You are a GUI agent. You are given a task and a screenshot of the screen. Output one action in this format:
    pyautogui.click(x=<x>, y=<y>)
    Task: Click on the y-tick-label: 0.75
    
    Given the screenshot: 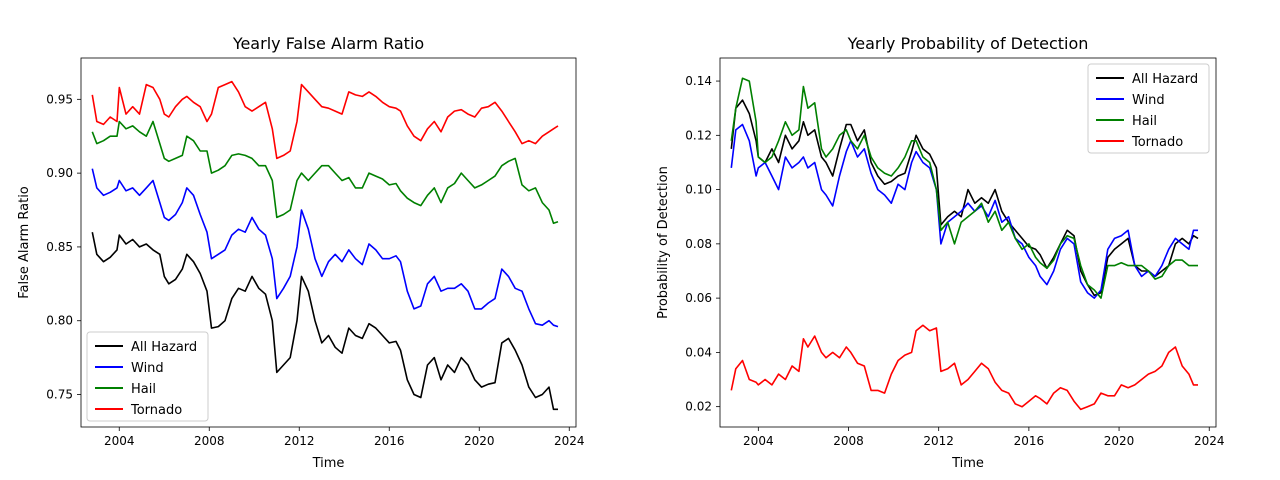 What is the action you would take?
    pyautogui.click(x=59, y=395)
    